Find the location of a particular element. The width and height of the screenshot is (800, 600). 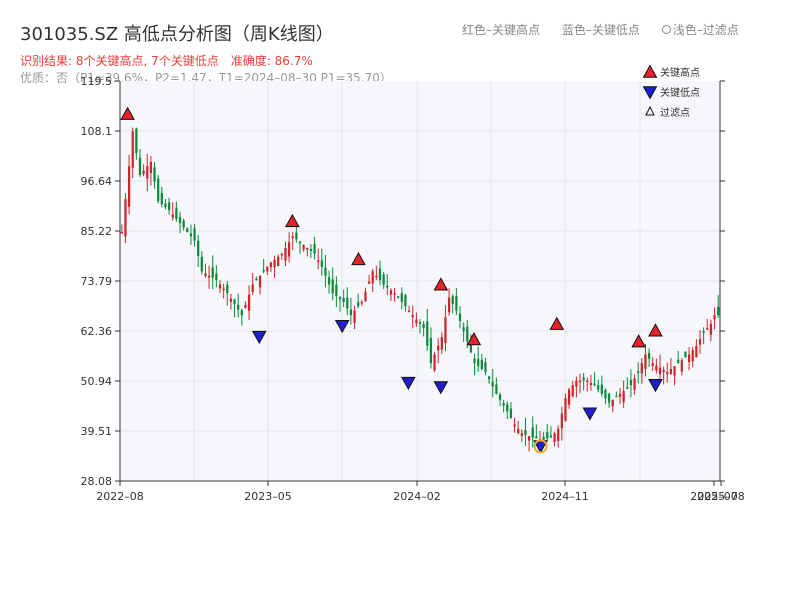

legend-blue-text: 蓝色–关键低点 is located at coordinates (600, 30).